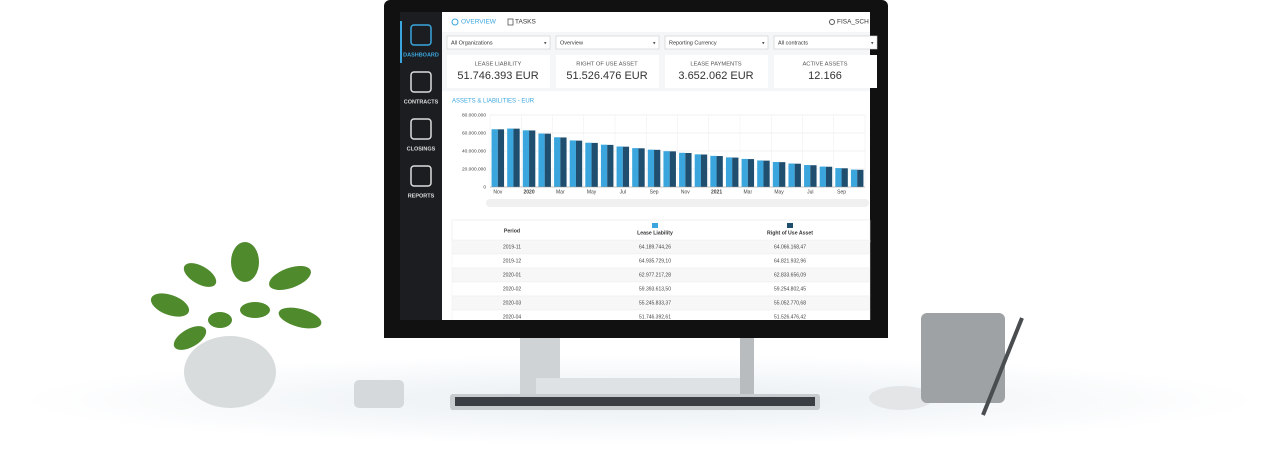 The width and height of the screenshot is (1274, 449). Describe the element at coordinates (472, 43) in the screenshot. I see `filter-label: All Organizations` at that location.